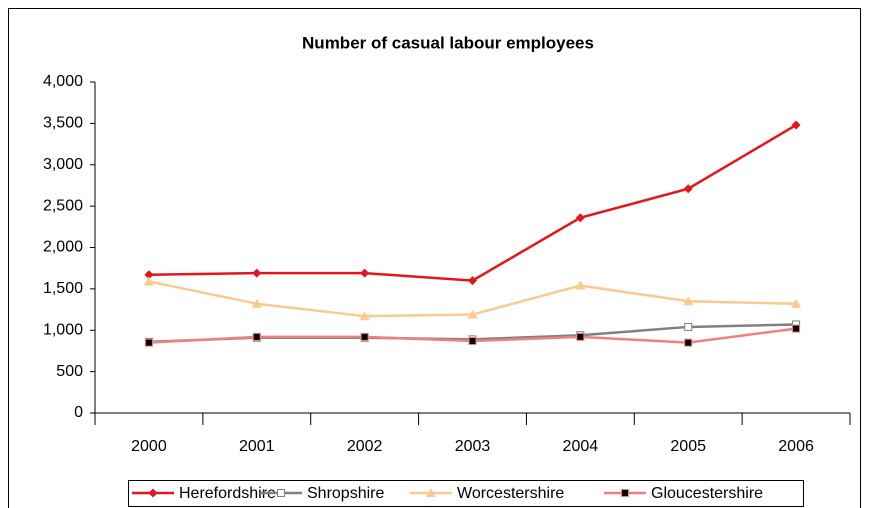  Describe the element at coordinates (78, 412) in the screenshot. I see `y-tick-label: 0` at that location.